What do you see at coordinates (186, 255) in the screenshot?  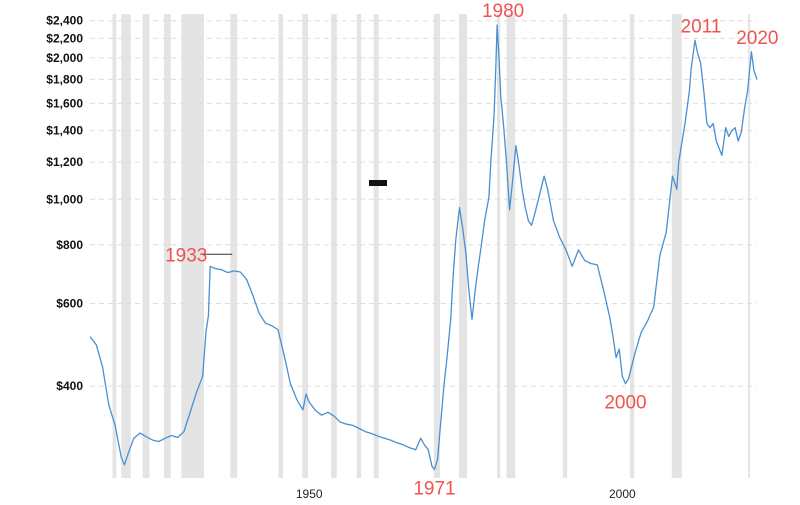 I see `year-annotation: 1933` at bounding box center [186, 255].